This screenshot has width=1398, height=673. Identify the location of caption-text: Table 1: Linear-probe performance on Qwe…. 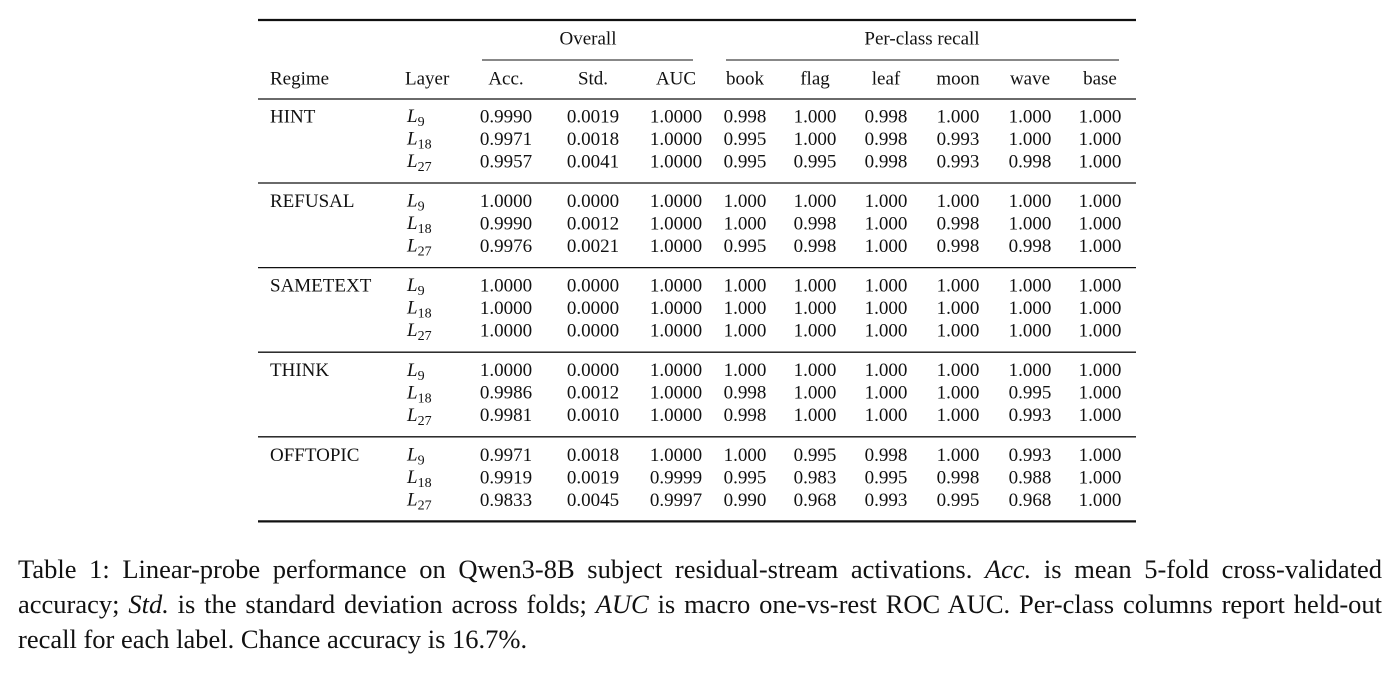
(501, 569).